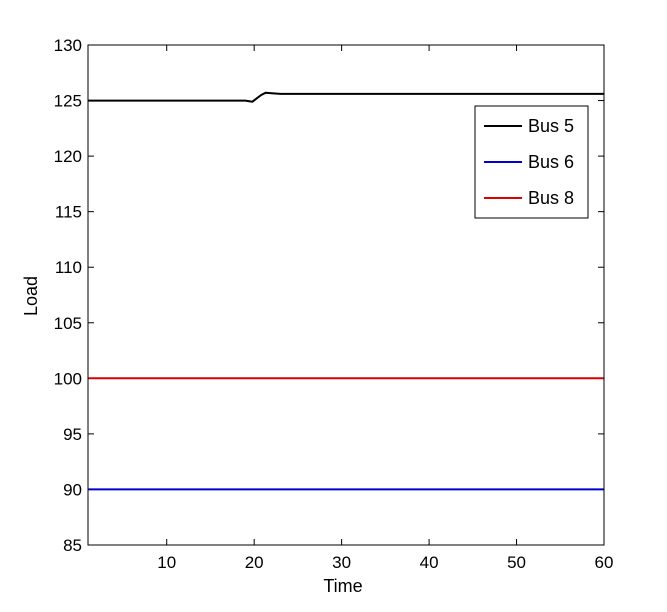 The height and width of the screenshot is (612, 667). Describe the element at coordinates (68, 45) in the screenshot. I see `y-tick-label: 130` at that location.